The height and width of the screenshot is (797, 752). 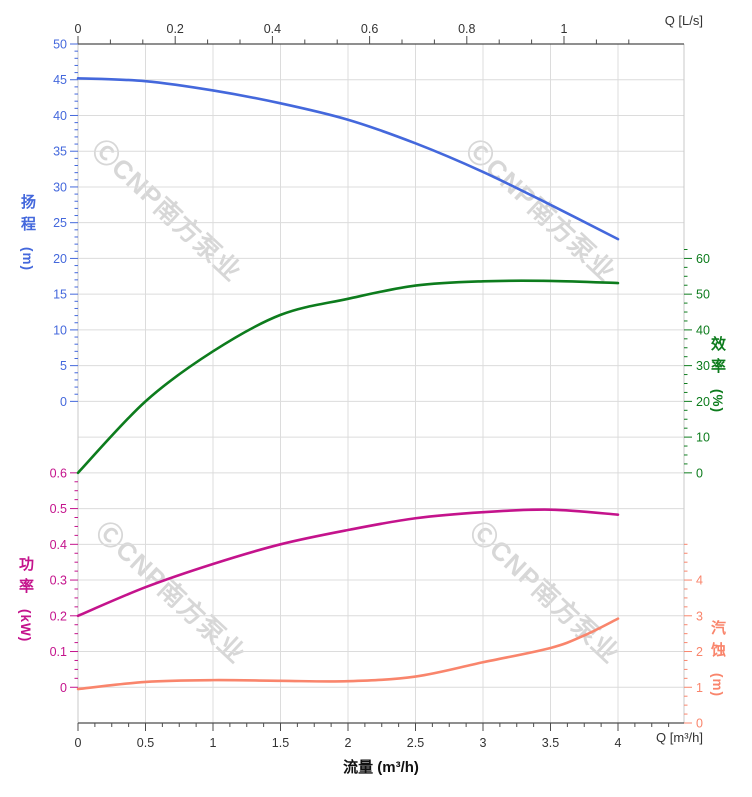 What do you see at coordinates (379, 33) in the screenshot?
I see `top-axis: 0 0.2 0.4 0.6 0.8 1` at bounding box center [379, 33].